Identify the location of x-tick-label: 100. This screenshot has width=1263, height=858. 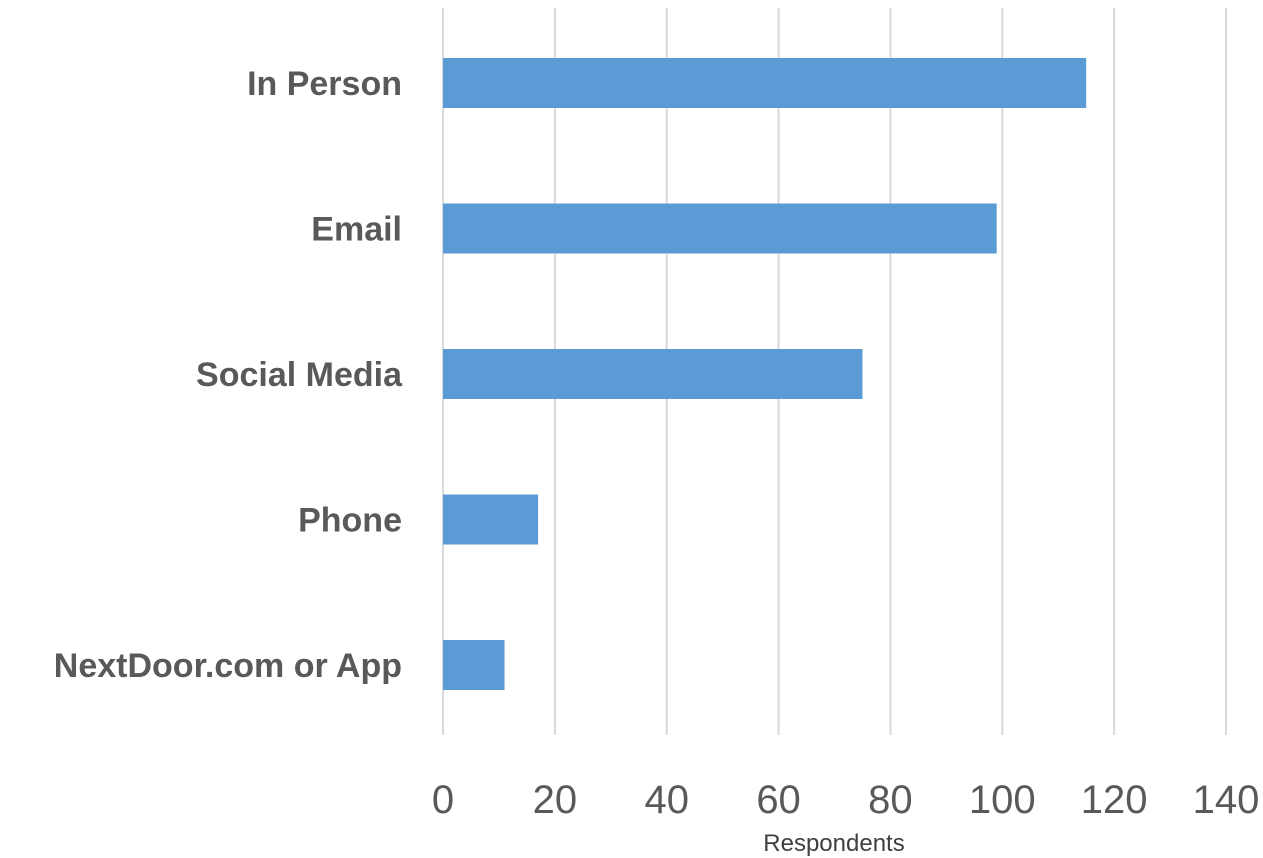
(1002, 800).